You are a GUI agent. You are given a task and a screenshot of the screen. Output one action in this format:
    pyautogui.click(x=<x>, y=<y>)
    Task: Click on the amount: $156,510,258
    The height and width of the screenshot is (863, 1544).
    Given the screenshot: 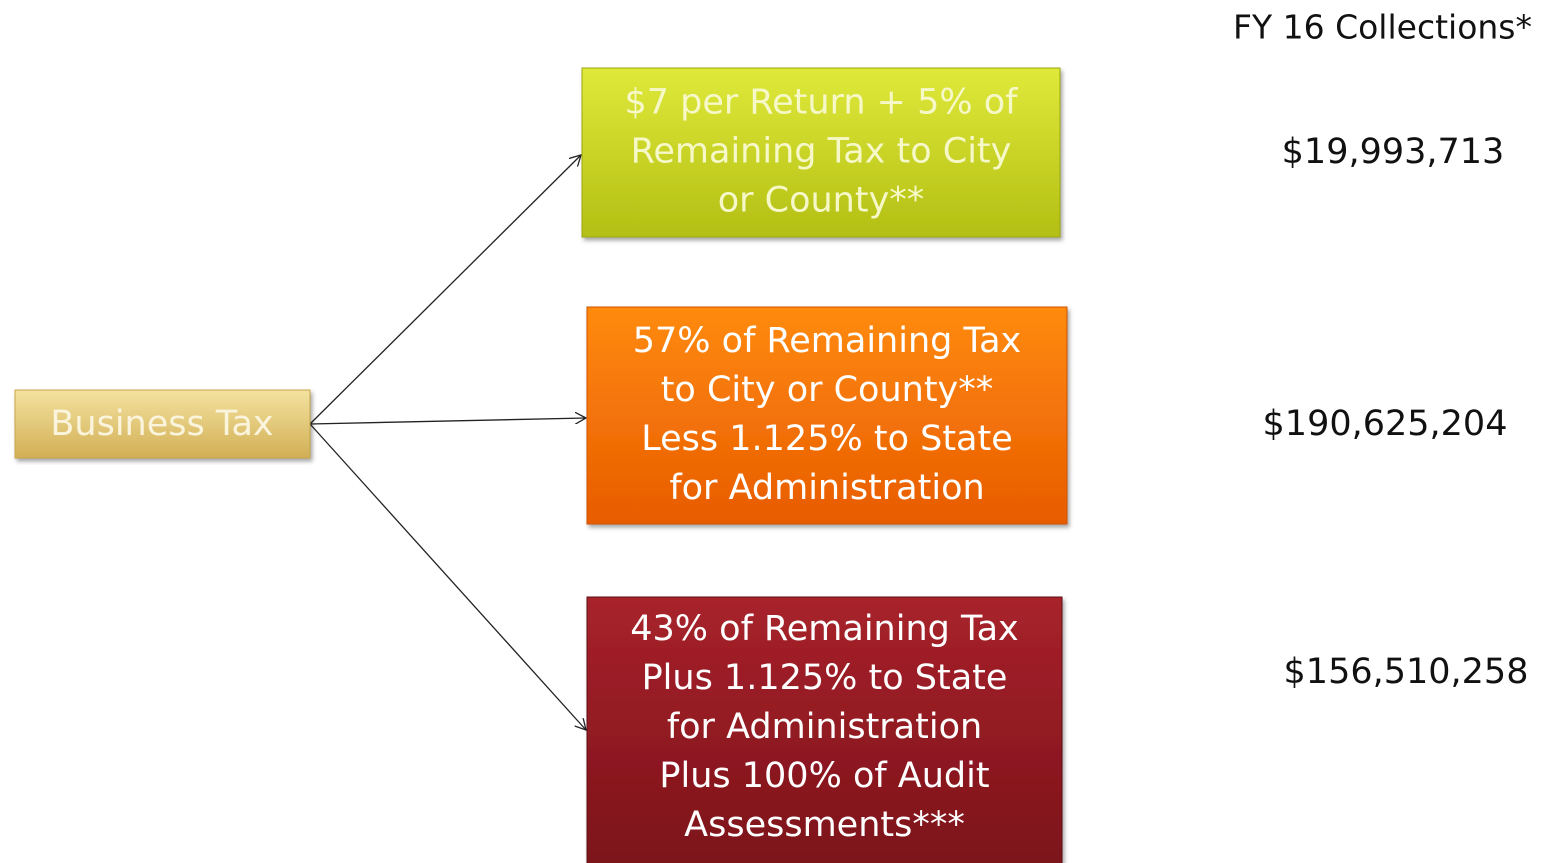 What is the action you would take?
    pyautogui.click(x=1406, y=672)
    